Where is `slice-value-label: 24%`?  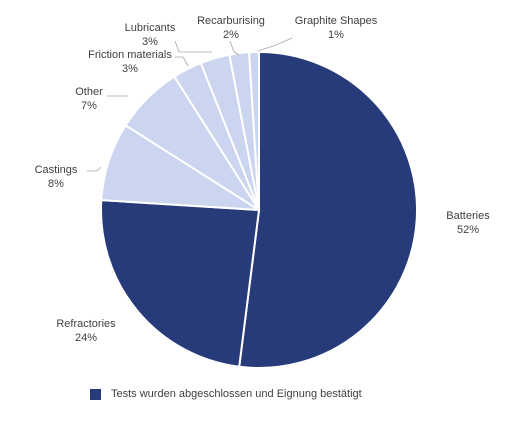
slice-value-label: 24% is located at coordinates (86, 338).